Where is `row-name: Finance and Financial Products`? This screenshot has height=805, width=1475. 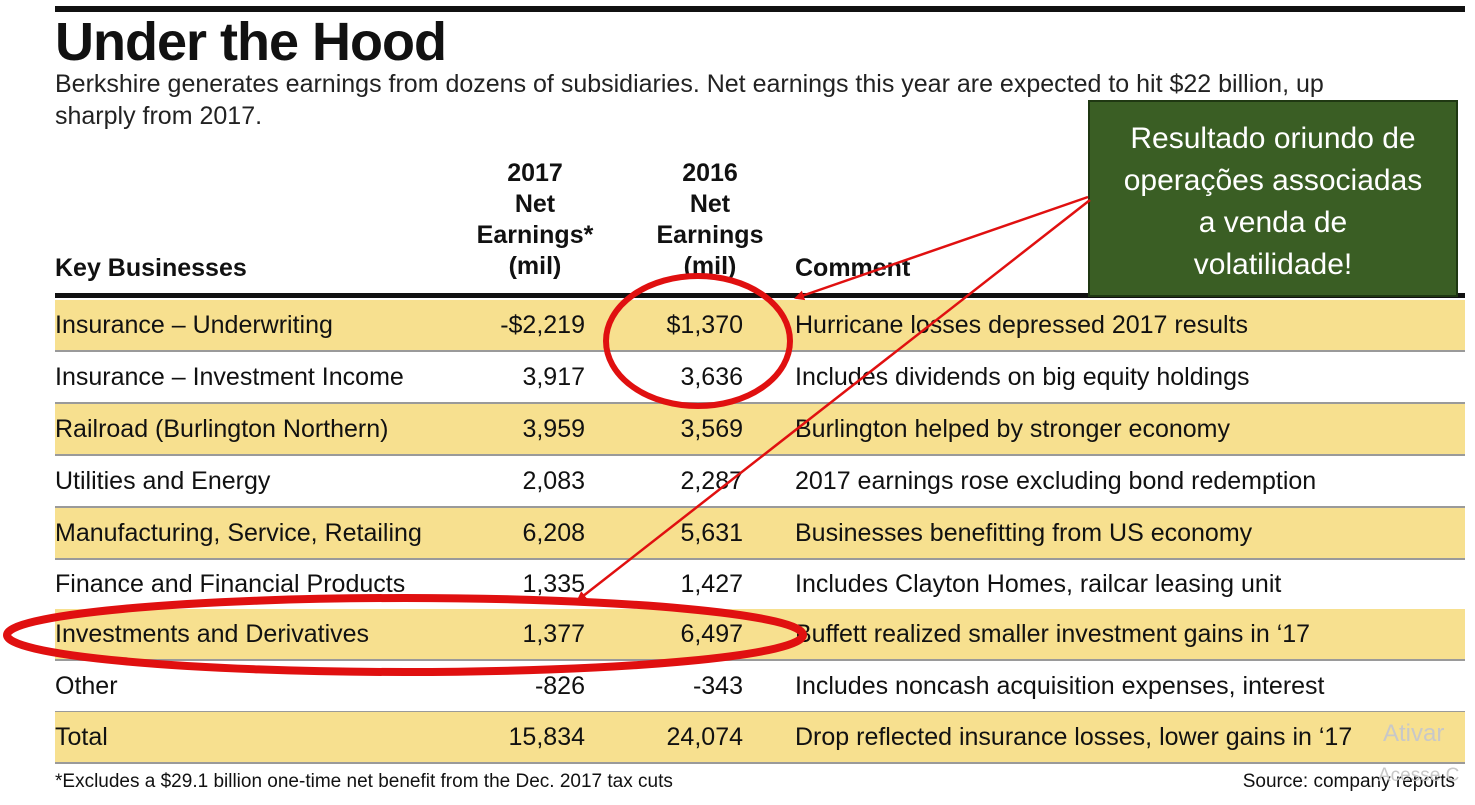 row-name: Finance and Financial Products is located at coordinates (230, 584).